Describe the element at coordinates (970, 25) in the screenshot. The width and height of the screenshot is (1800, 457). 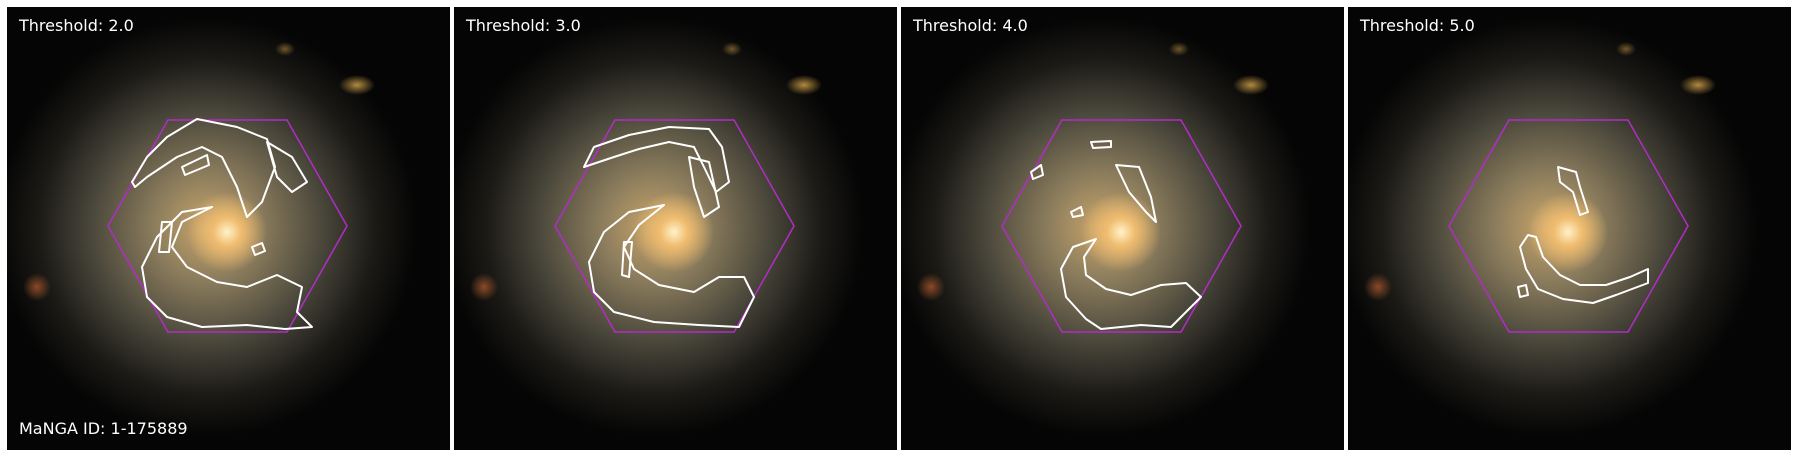
I see `panel-title: Threshold: 4.0` at that location.